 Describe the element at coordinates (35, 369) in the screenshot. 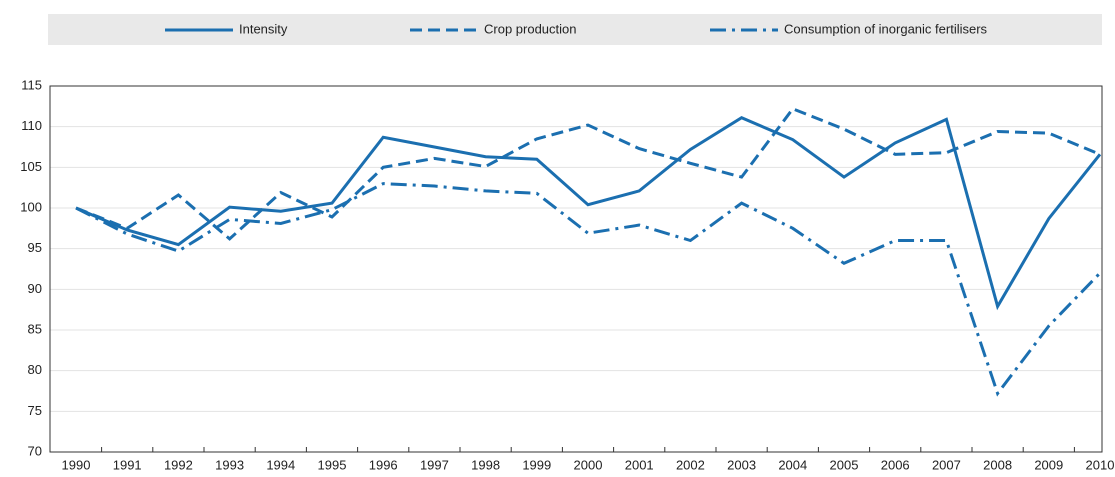

I see `y-tick-label: 80` at that location.